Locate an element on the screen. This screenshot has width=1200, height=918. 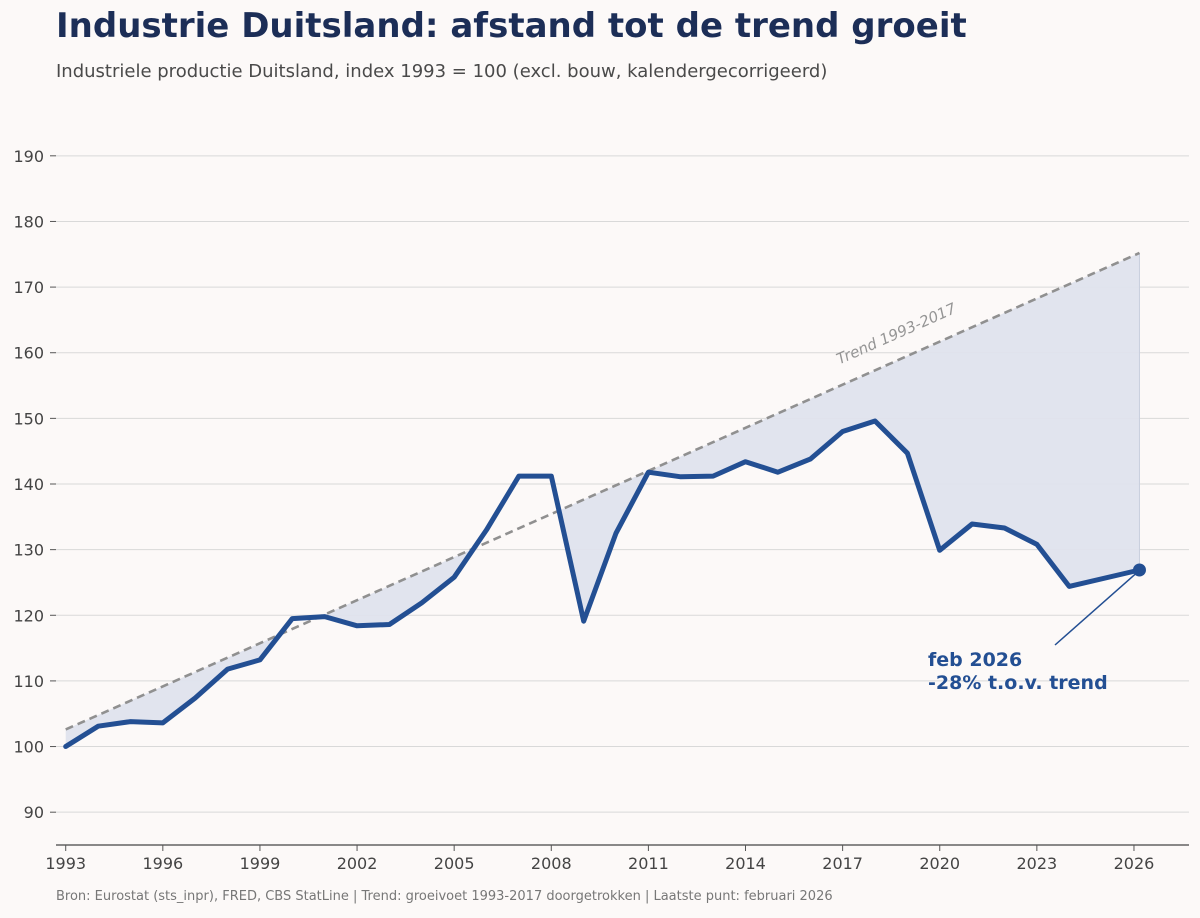
y-tick-label: 190 is located at coordinates (28, 156).